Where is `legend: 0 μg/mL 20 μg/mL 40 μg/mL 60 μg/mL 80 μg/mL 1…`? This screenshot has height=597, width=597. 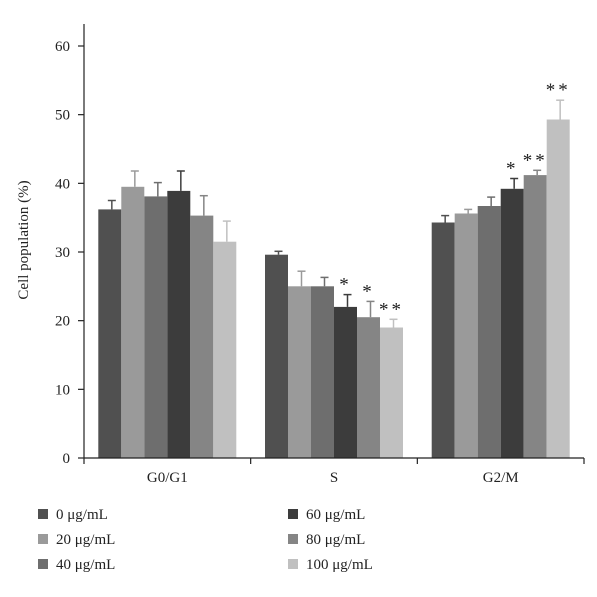
legend: 0 μg/mL 20 μg/mL 40 μg/mL 60 μg/mL 80 μg/mL 1… is located at coordinates (205, 540).